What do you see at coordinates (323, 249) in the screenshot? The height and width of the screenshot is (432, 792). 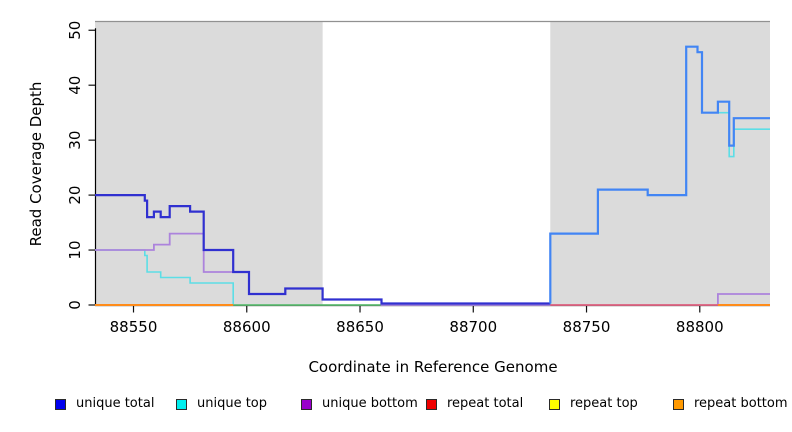 I see `series-line-unique-total` at bounding box center [323, 249].